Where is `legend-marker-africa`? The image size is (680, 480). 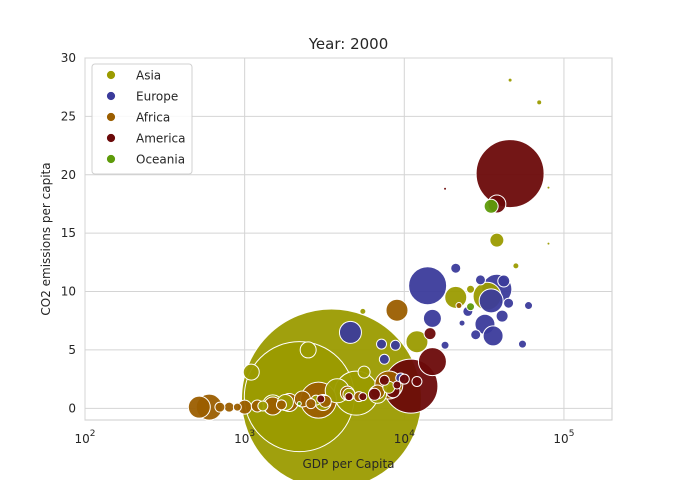 legend-marker-africa is located at coordinates (111, 117).